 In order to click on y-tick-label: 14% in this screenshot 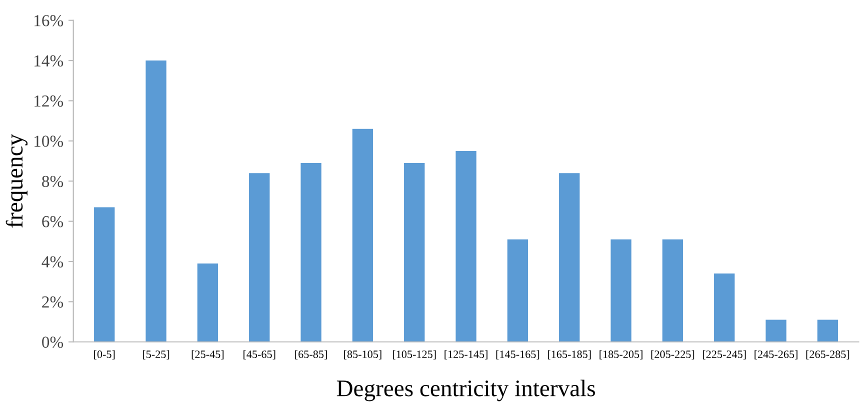, I will do `click(49, 61)`.